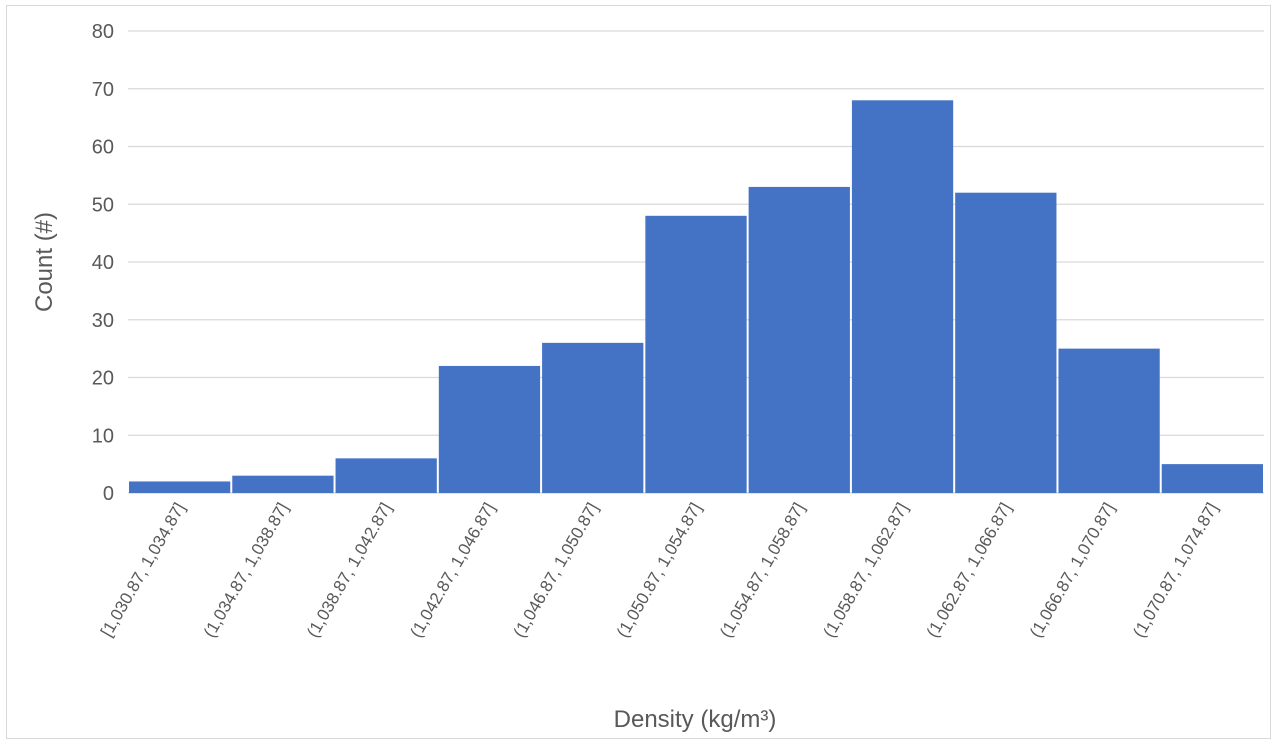 The height and width of the screenshot is (744, 1278). I want to click on x-category-label: (1,054.87, 1,058.87], so click(762, 570).